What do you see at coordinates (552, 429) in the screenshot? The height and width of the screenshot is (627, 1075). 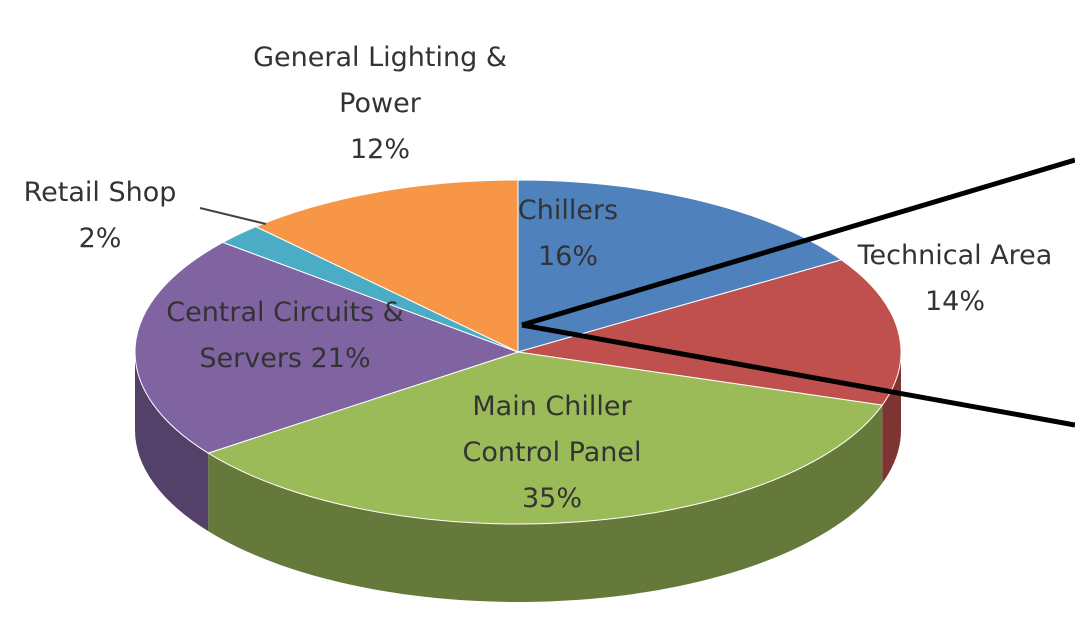 I see `category-label: Main Chiller Control Panel` at bounding box center [552, 429].